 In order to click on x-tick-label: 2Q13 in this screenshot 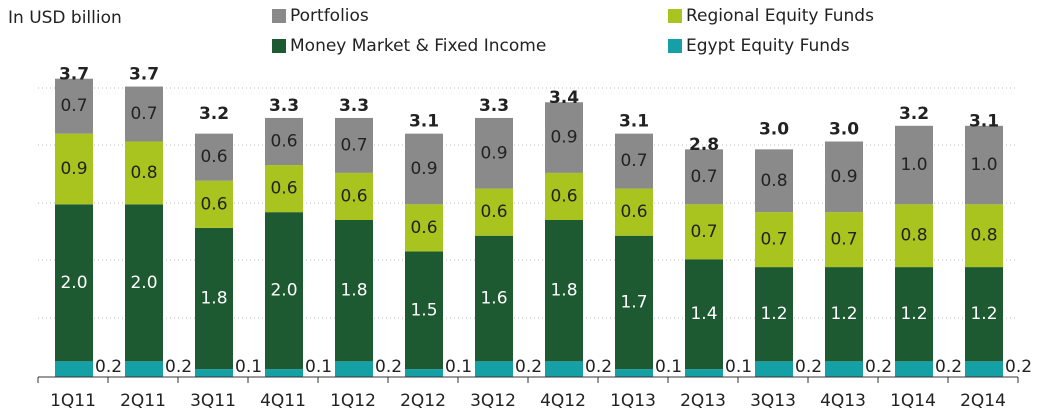, I will do `click(703, 401)`.